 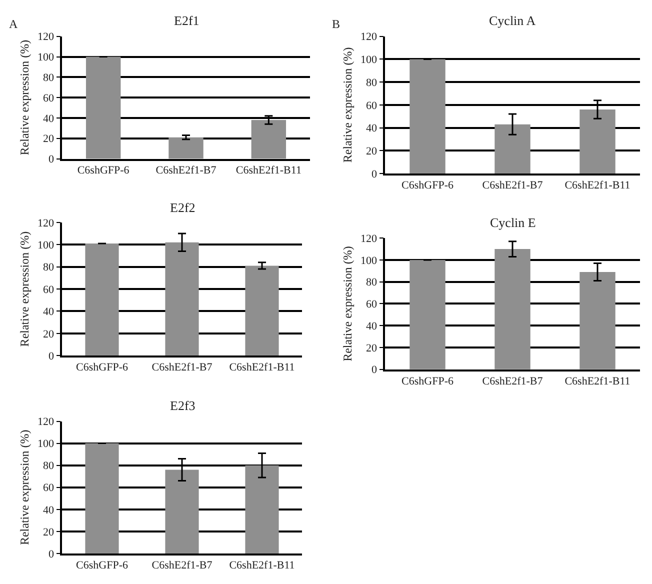 I want to click on chart-title: E2f2, so click(x=183, y=207).